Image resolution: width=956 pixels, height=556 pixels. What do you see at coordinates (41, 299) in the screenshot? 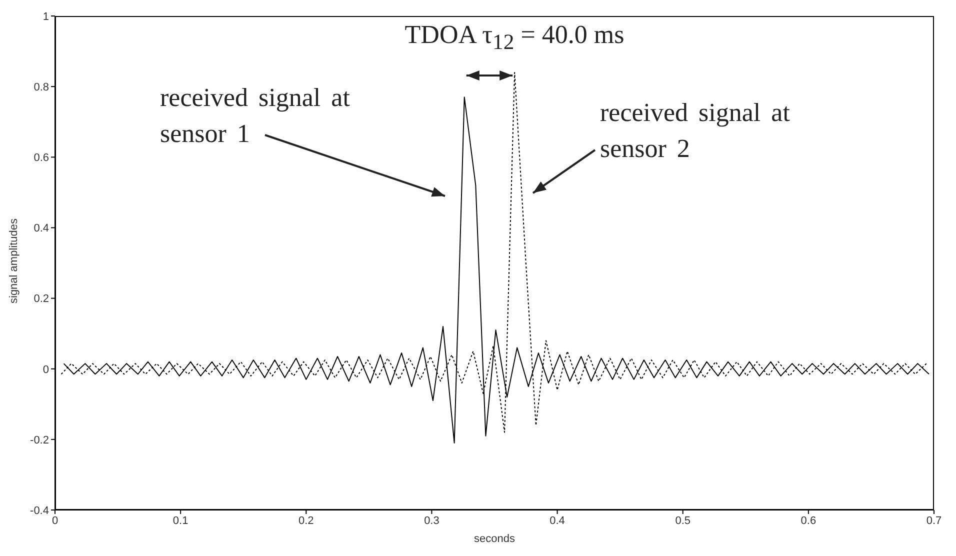
I see `y-tick-label: 0.2` at bounding box center [41, 299].